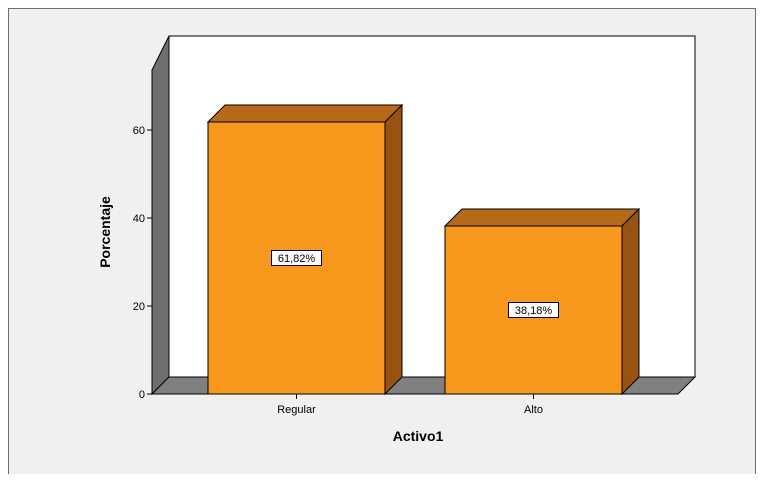 The height and width of the screenshot is (482, 766). Describe the element at coordinates (305, 113) in the screenshot. I see `bar-top-regular` at that location.